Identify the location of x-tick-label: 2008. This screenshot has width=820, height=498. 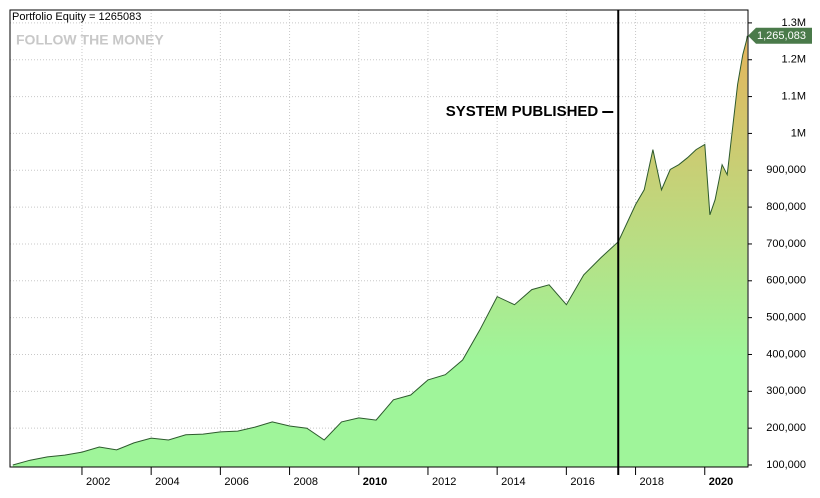
(306, 482).